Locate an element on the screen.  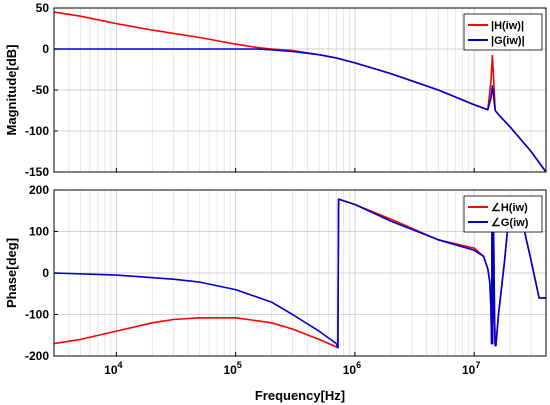
mag-ytick-label: -100 is located at coordinates (37, 131).